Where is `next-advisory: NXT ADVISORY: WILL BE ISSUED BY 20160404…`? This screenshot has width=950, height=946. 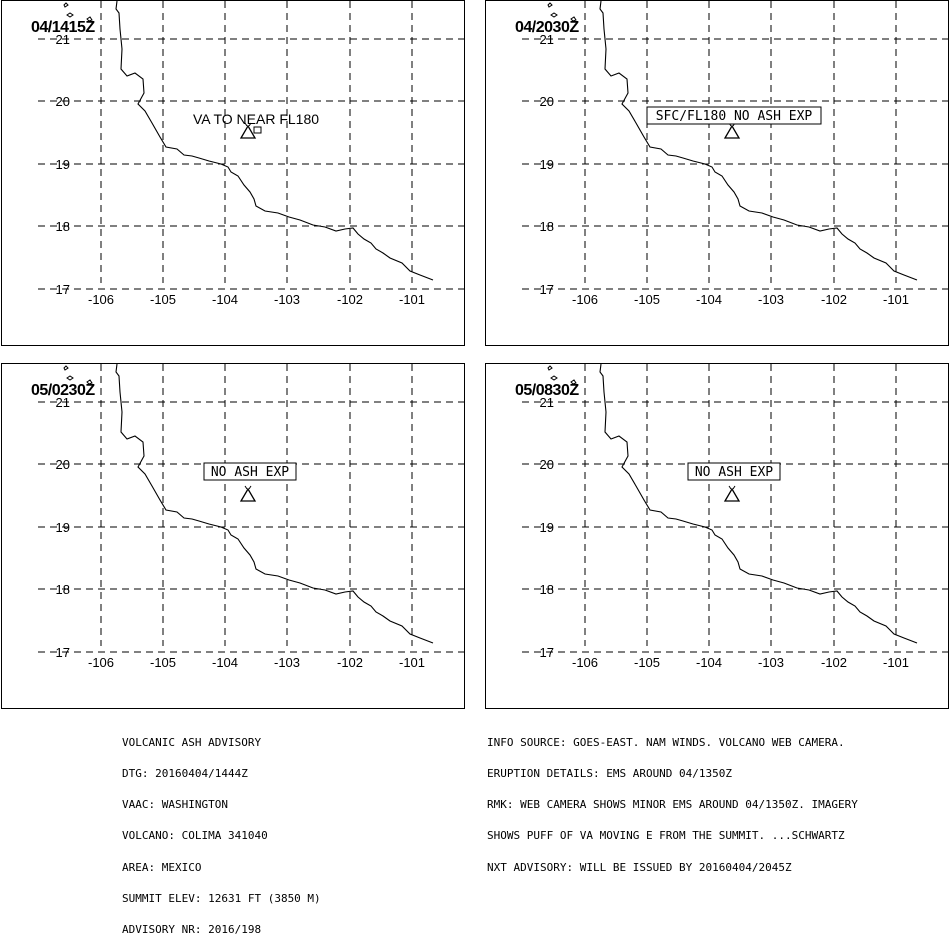
next-advisory: NXT ADVISORY: WILL BE ISSUED BY 20160404… is located at coordinates (639, 867).